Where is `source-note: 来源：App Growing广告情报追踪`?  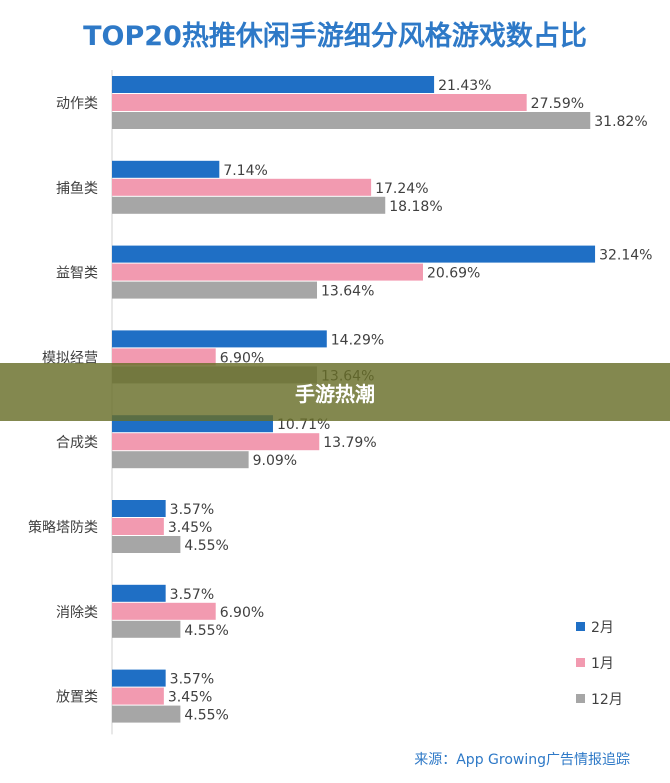 source-note: 来源：App Growing广告情报追踪 is located at coordinates (522, 760).